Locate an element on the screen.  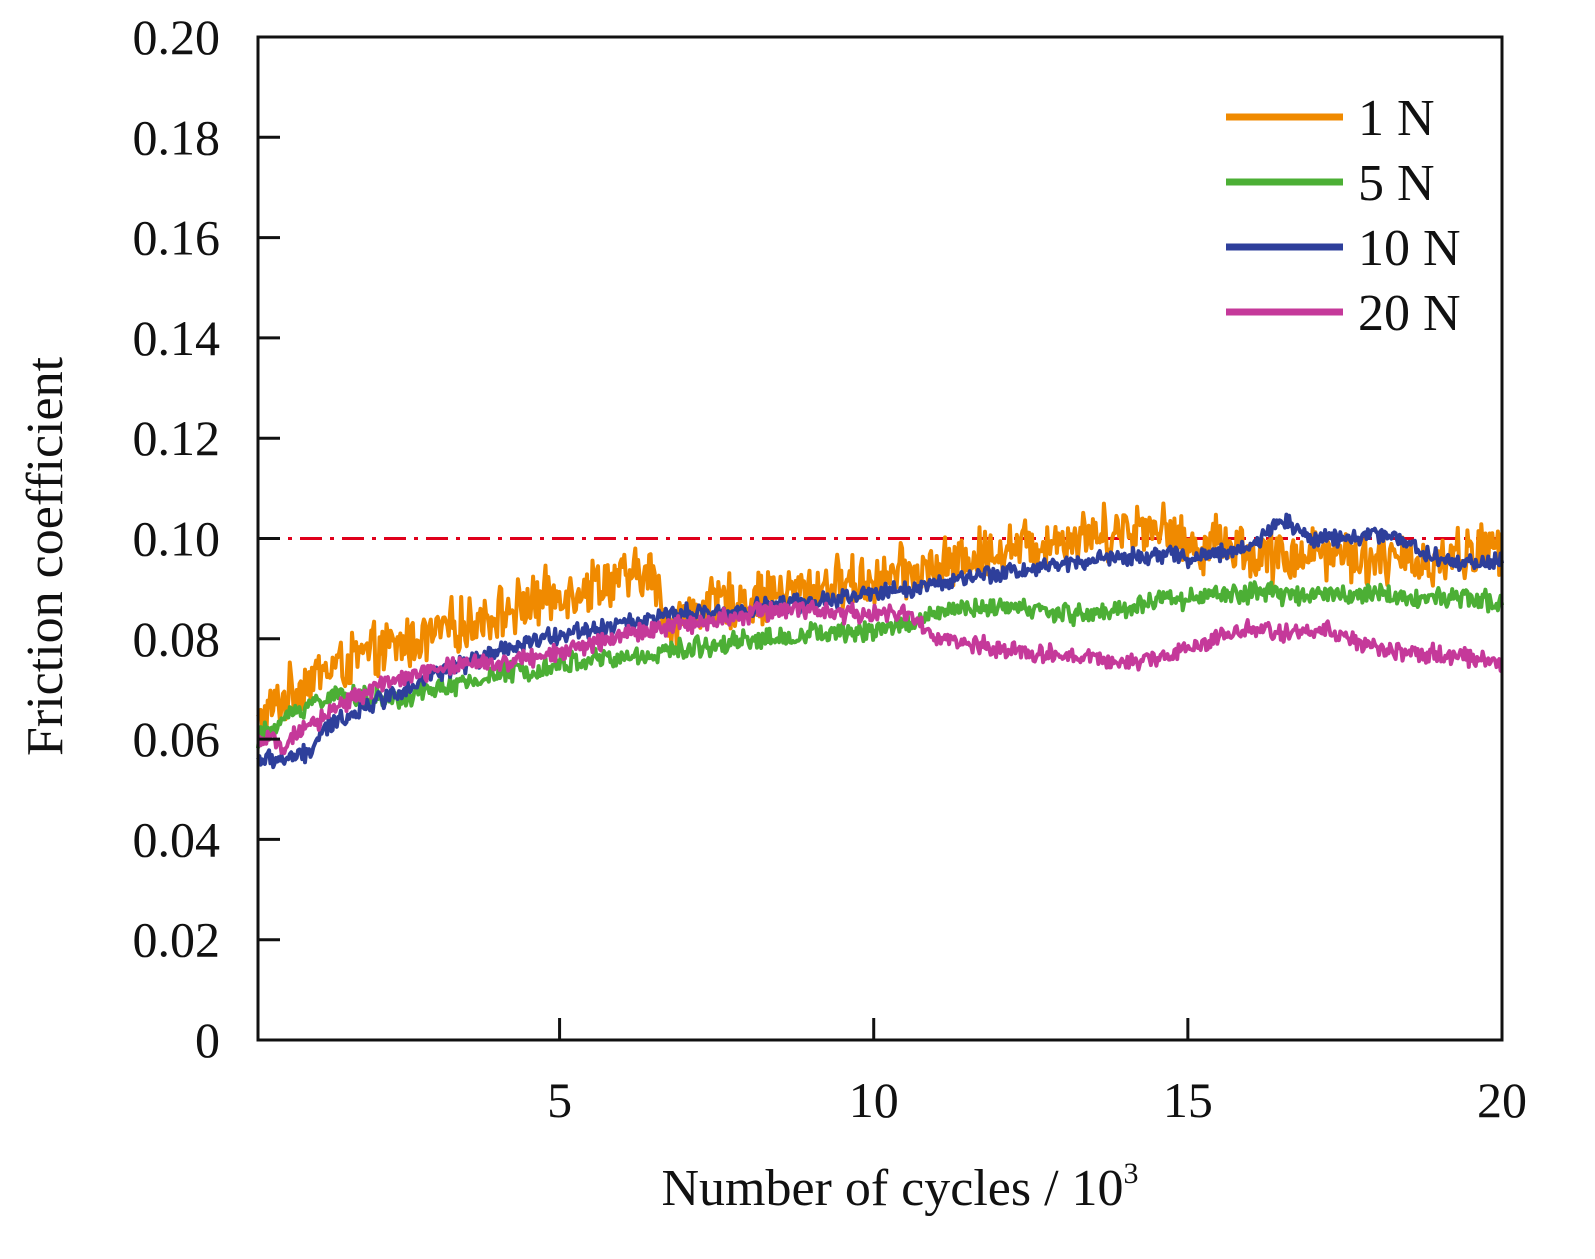
y-tick-label: 0.02 is located at coordinates (177, 940).